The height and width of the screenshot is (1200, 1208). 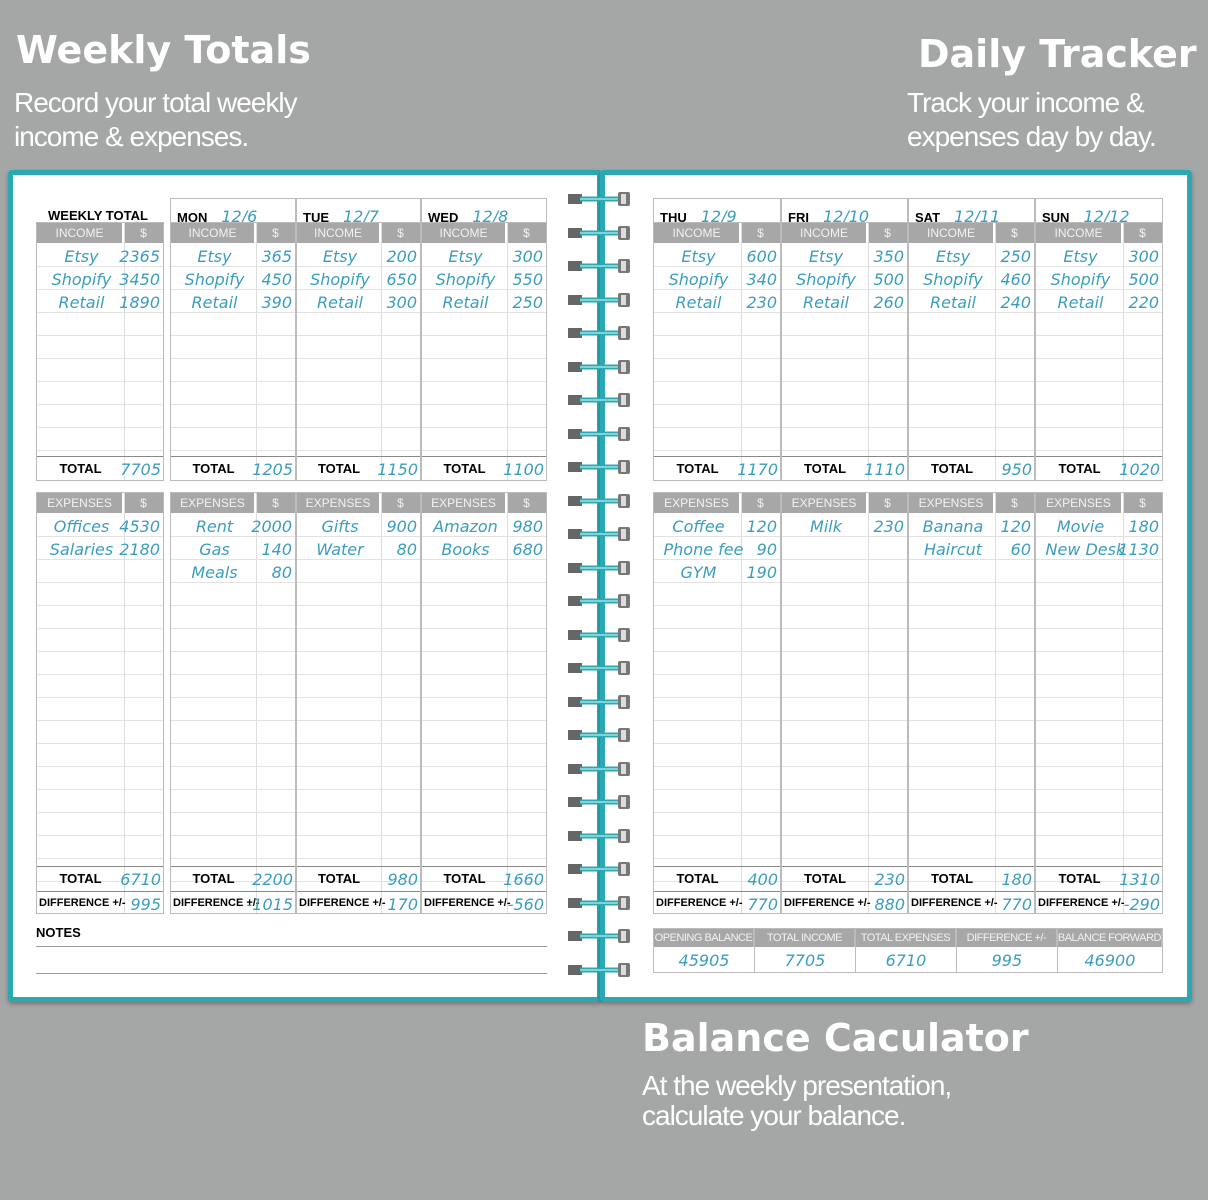 What do you see at coordinates (523, 469) in the screenshot?
I see `total-value: 1100` at bounding box center [523, 469].